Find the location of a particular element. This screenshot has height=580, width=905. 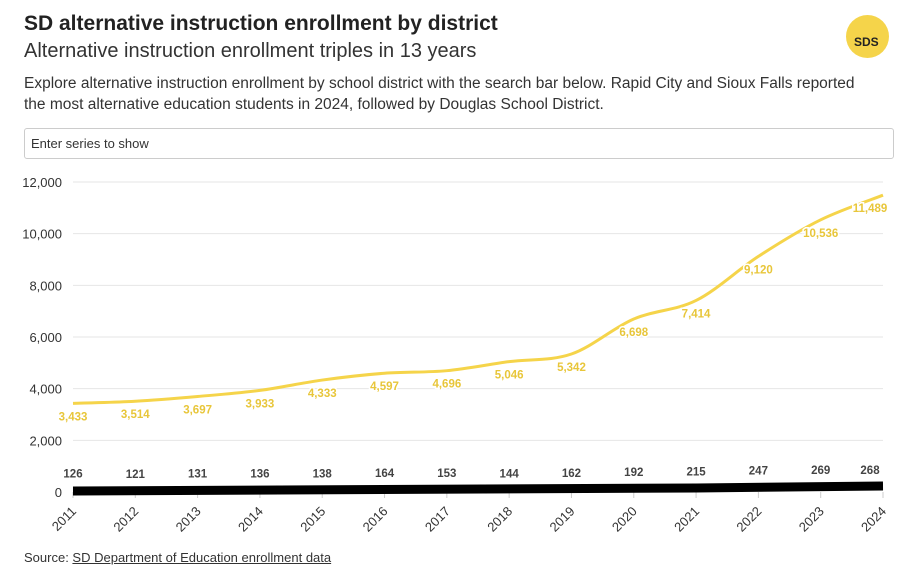

data-label: 6,698 is located at coordinates (633, 333).